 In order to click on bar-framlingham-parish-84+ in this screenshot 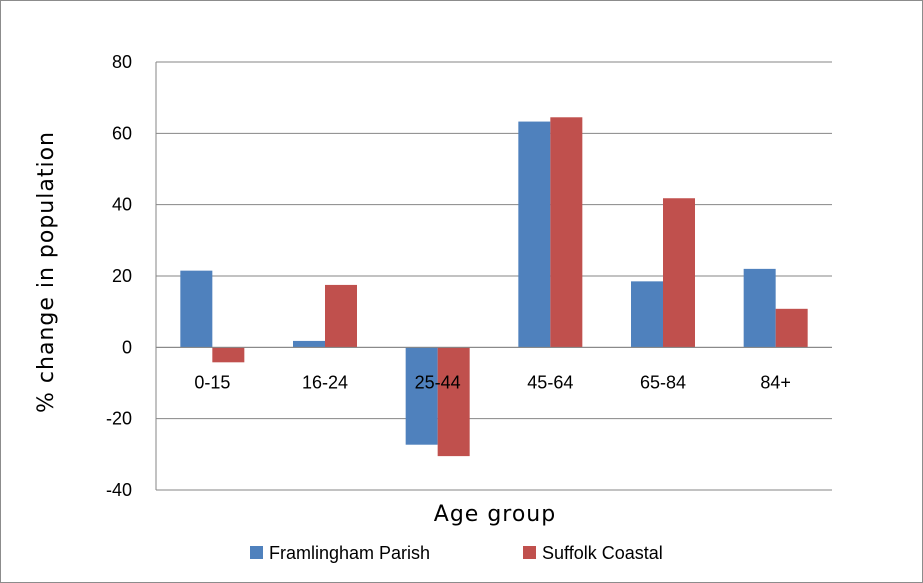, I will do `click(759, 308)`.